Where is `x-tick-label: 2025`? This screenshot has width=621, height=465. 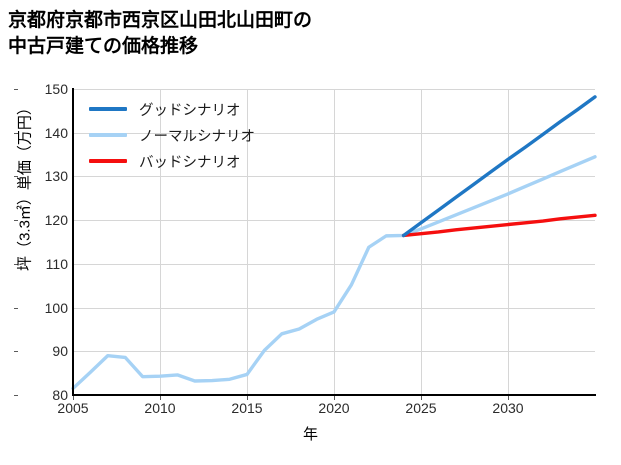
x-tick-label: 2025 is located at coordinates (421, 408).